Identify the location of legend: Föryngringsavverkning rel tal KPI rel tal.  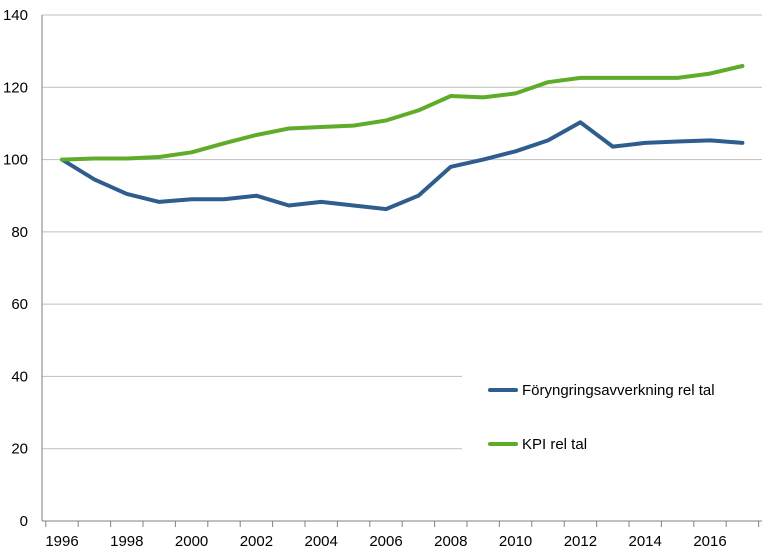
(612, 412).